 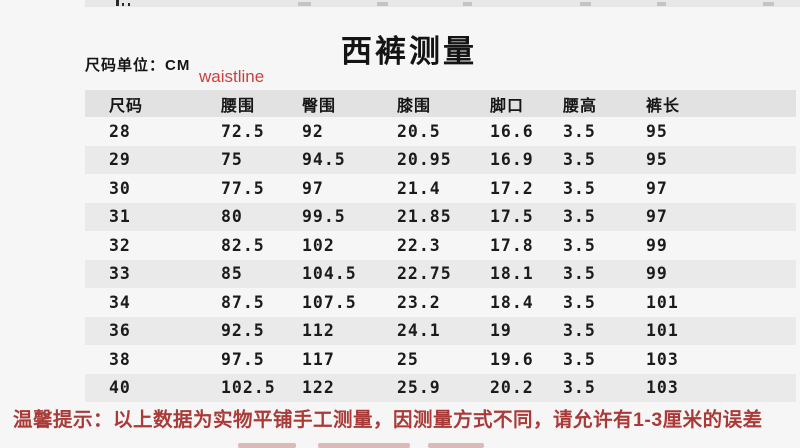 I want to click on table-cell: 34, so click(x=120, y=302).